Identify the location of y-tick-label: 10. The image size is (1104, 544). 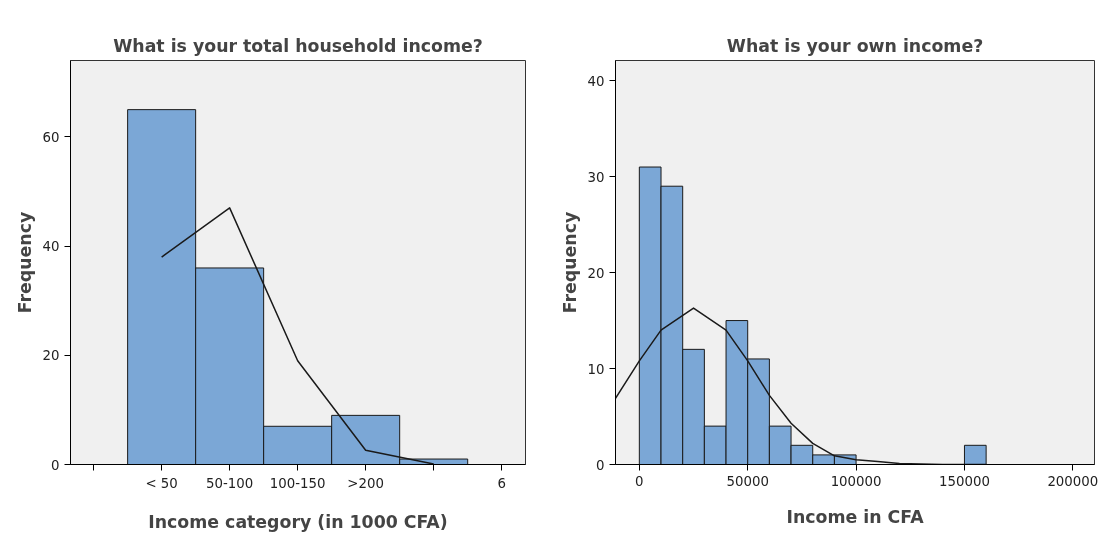
(596, 369).